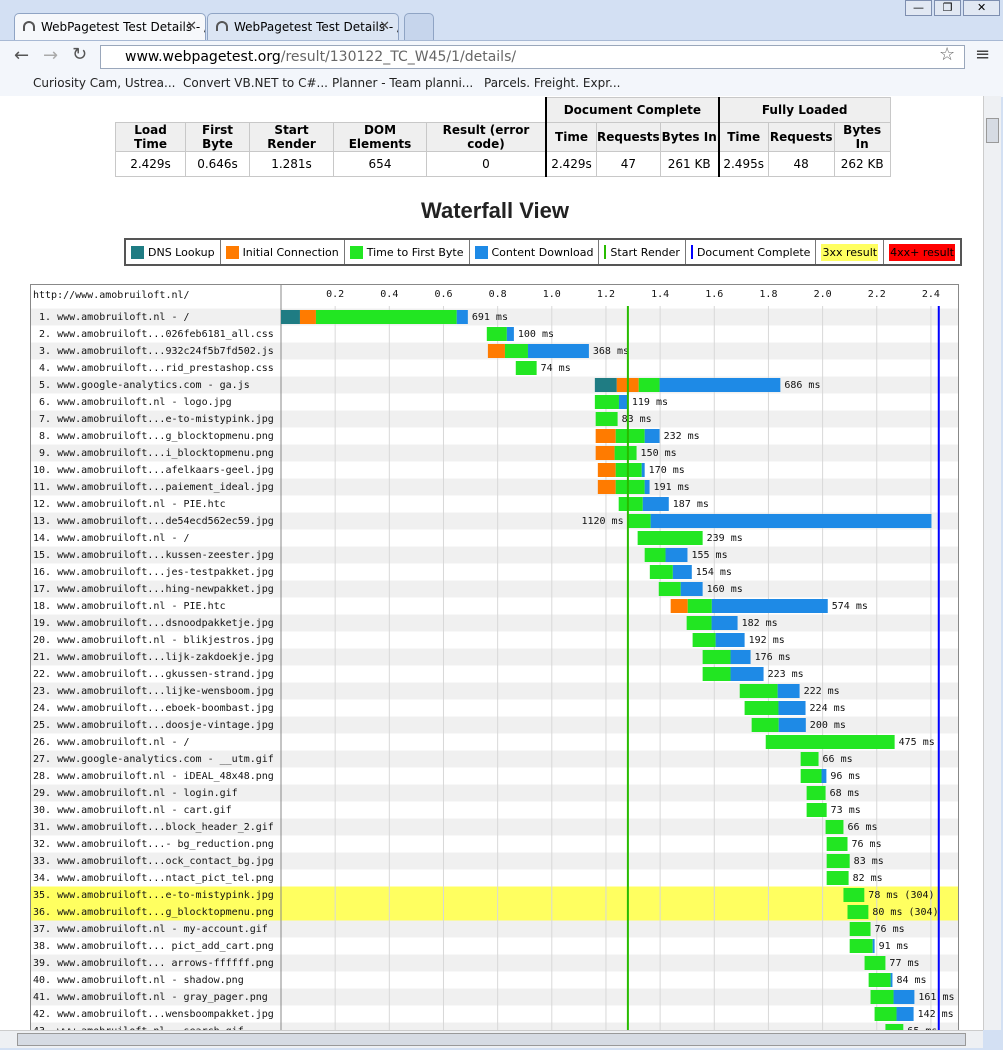  What do you see at coordinates (637, 419) in the screenshot?
I see `time-label: 83 ms` at bounding box center [637, 419].